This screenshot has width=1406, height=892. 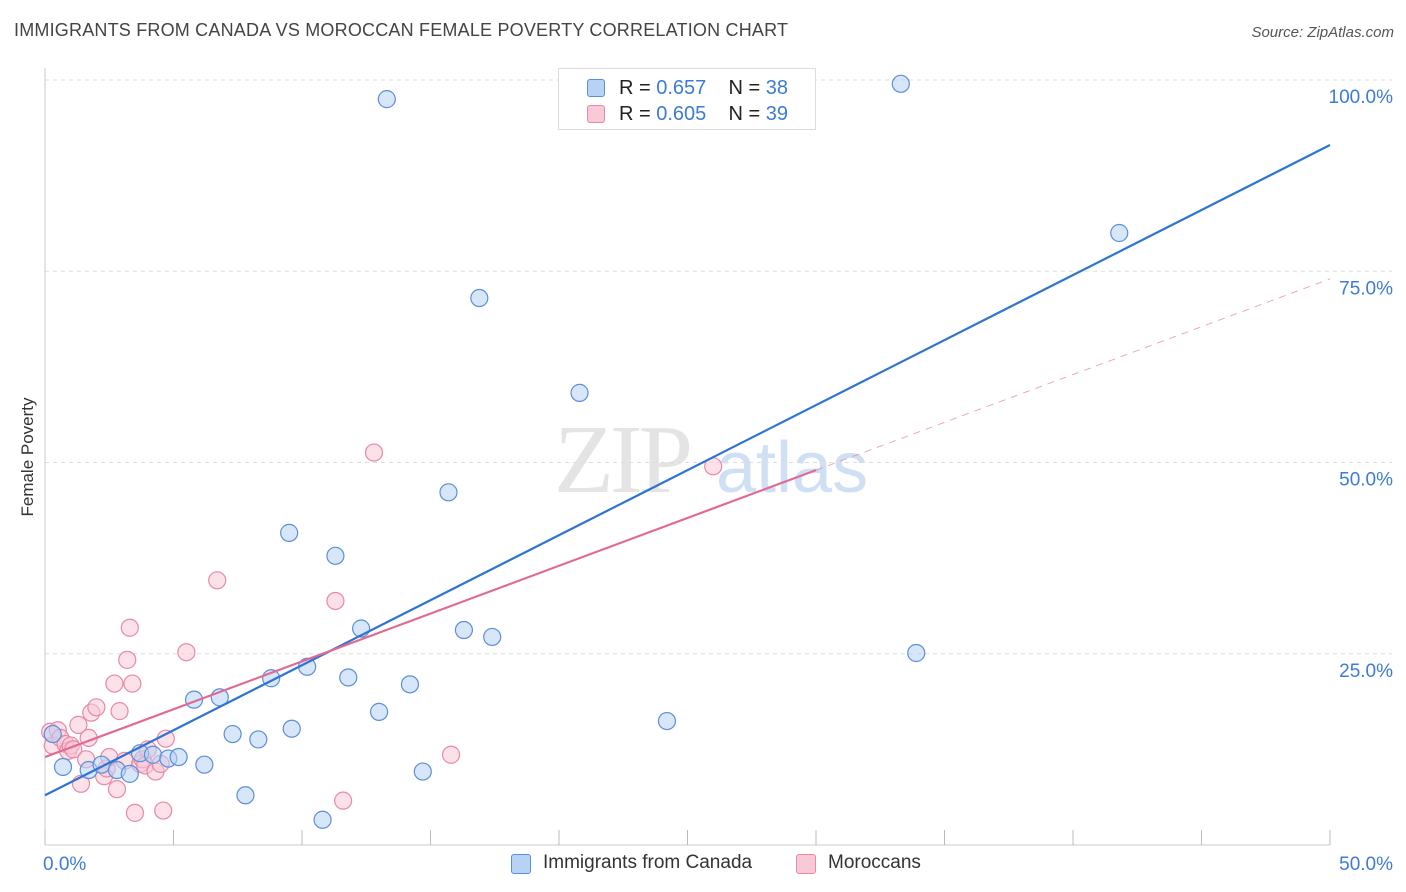 What do you see at coordinates (648, 862) in the screenshot?
I see `bottom-legend-label-canada: Immigrants from Canada` at bounding box center [648, 862].